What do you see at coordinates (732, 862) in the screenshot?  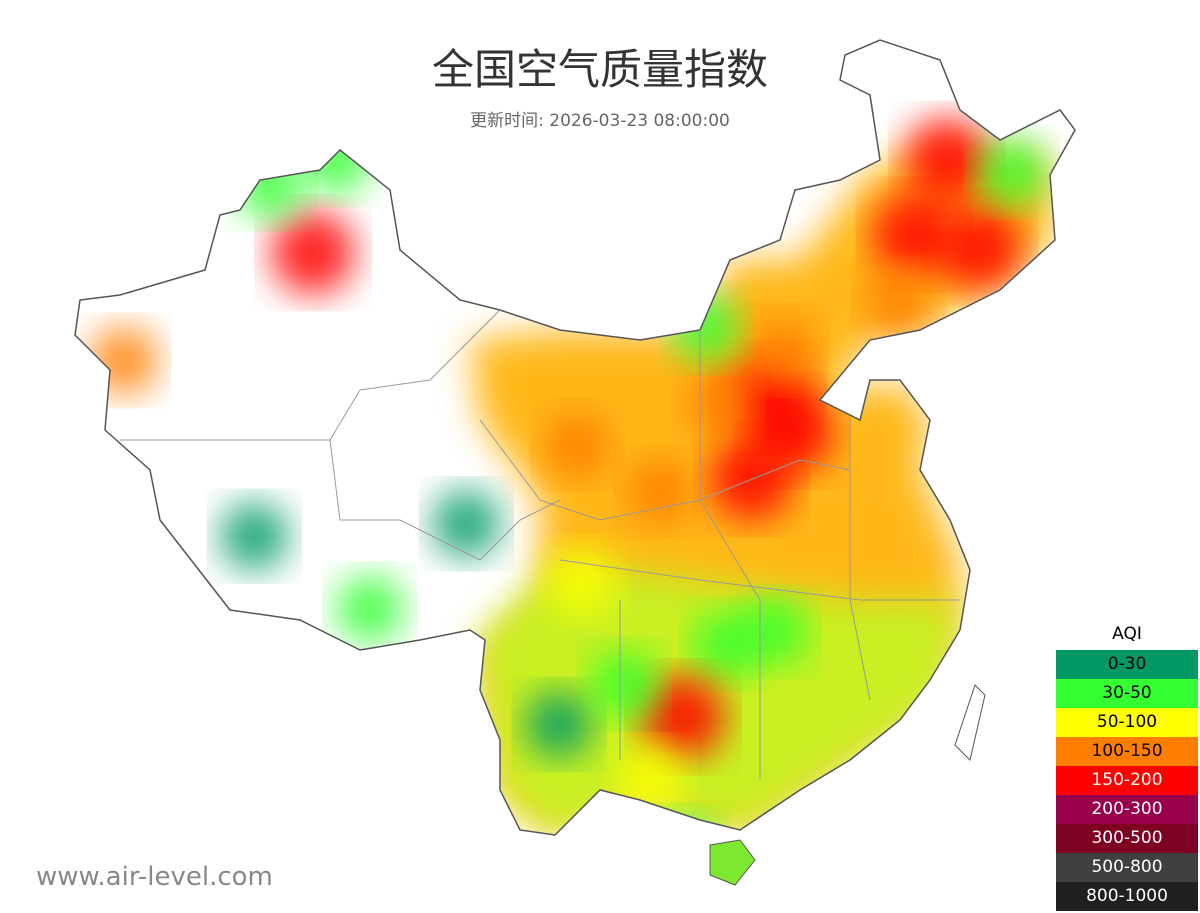 I see `hainan` at bounding box center [732, 862].